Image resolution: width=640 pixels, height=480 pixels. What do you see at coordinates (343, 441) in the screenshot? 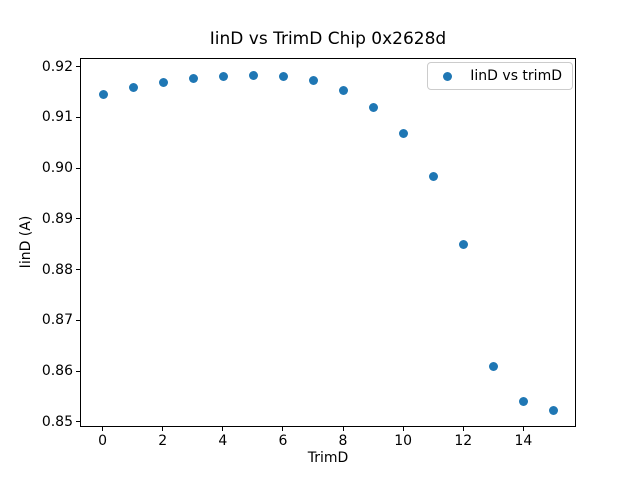
I see `x-tick-label: 8` at bounding box center [343, 441].